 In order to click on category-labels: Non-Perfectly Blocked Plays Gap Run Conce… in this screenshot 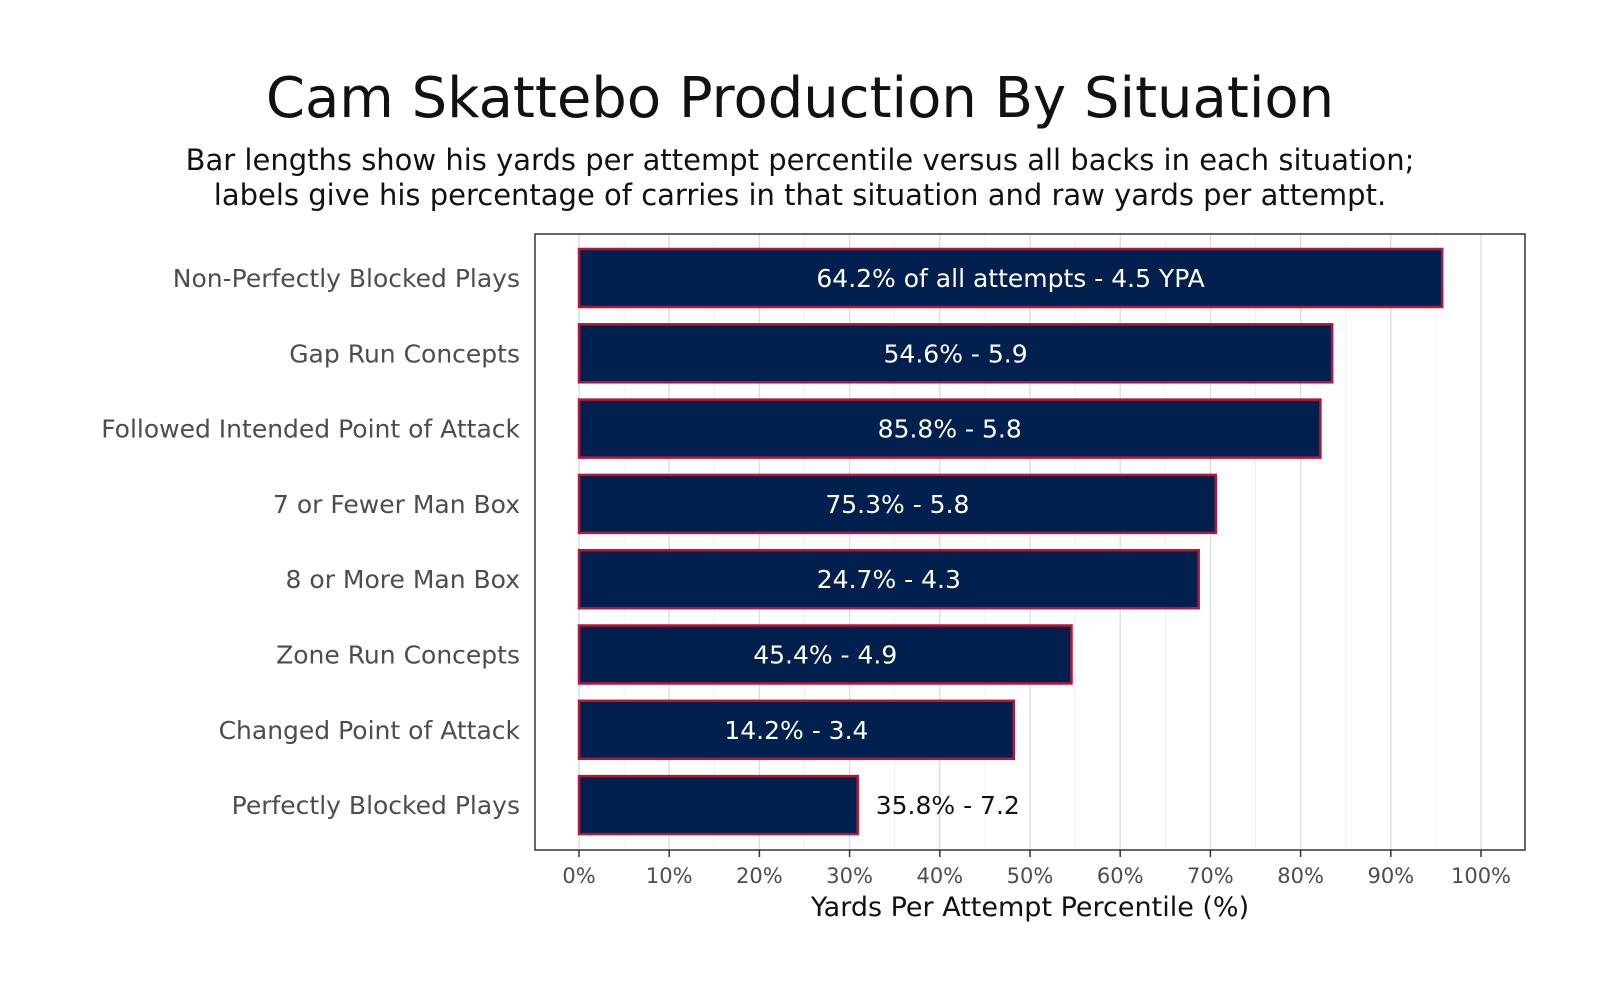, I will do `click(310, 542)`.